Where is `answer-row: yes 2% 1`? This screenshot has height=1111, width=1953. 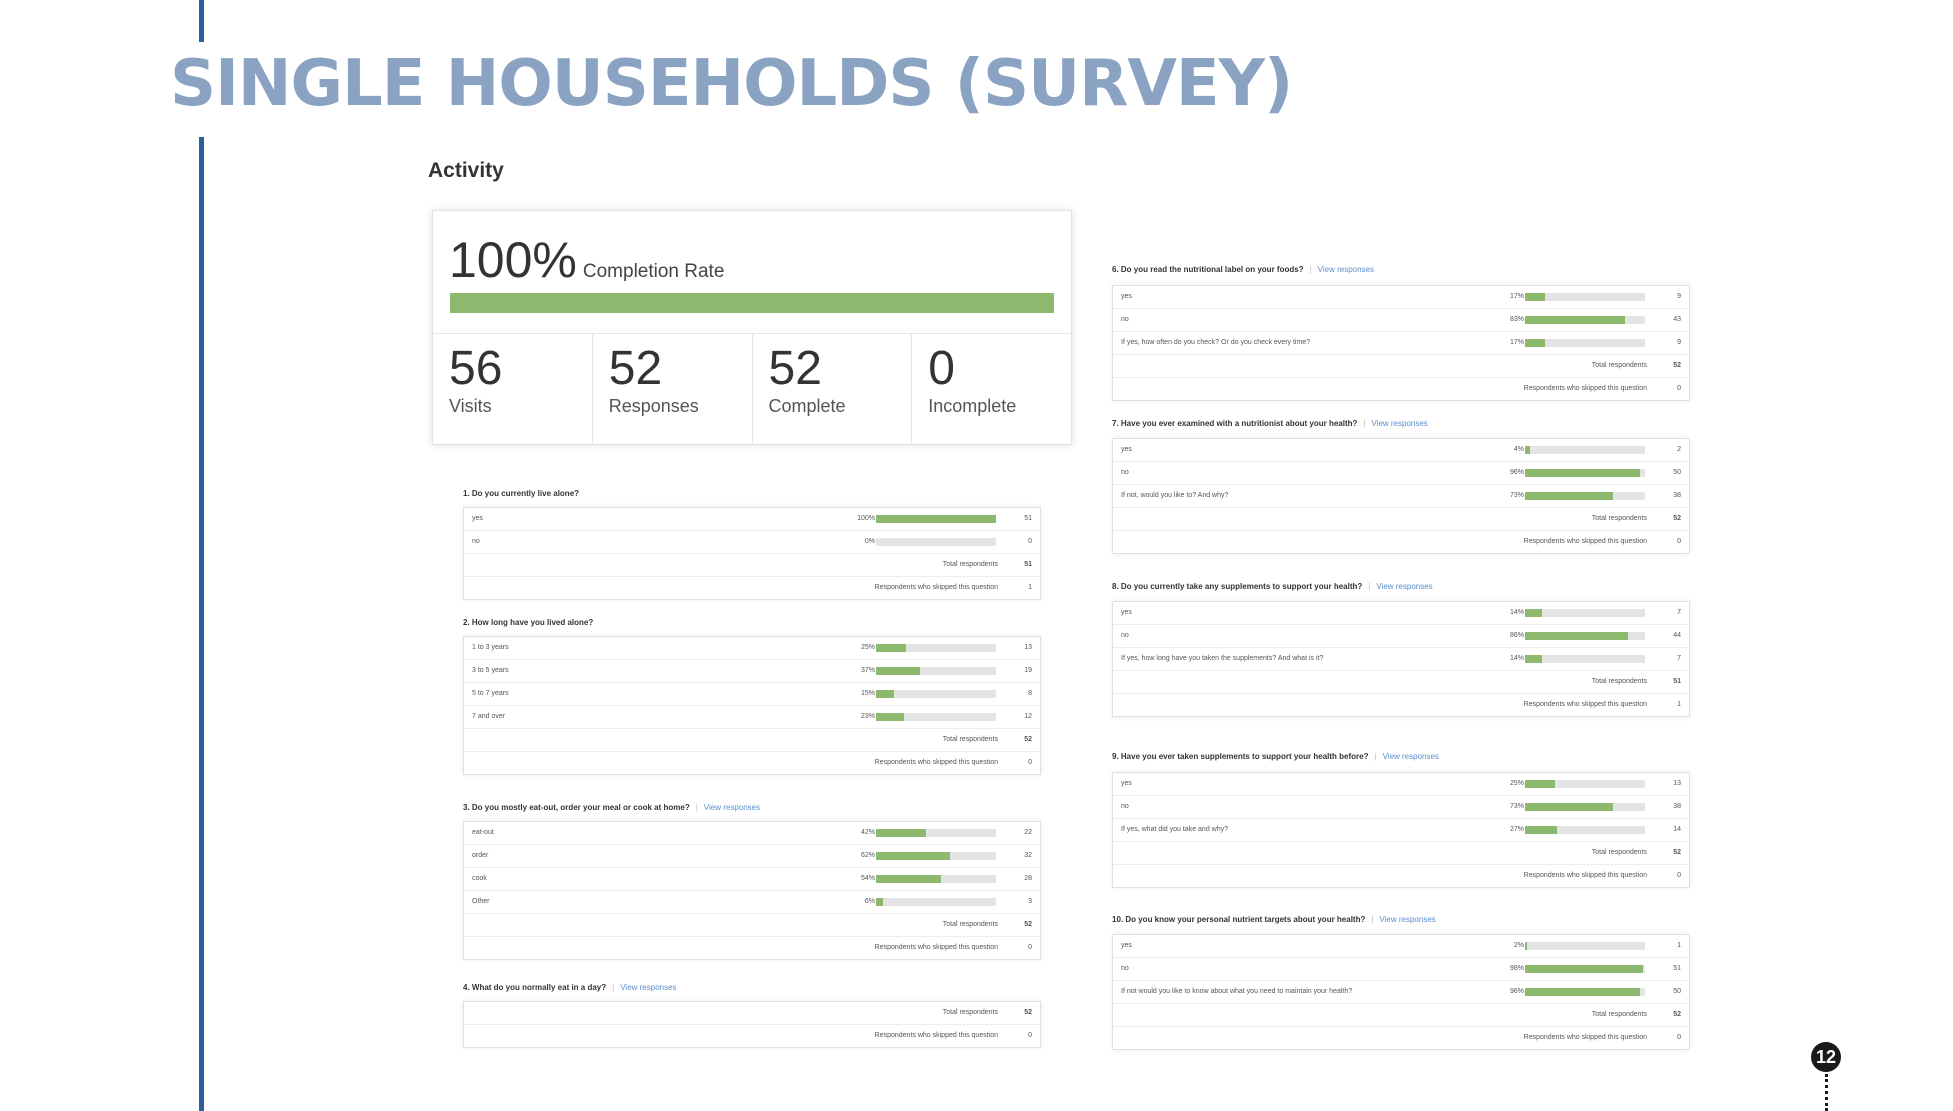 answer-row: yes 2% 1 is located at coordinates (1401, 946).